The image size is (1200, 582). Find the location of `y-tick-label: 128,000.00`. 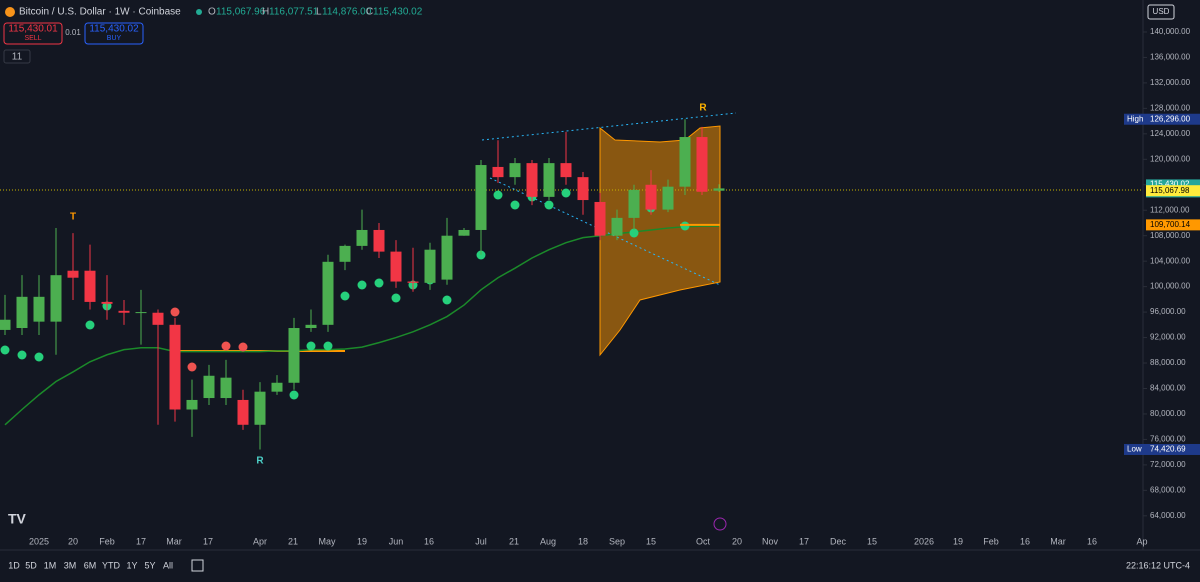

y-tick-label: 128,000.00 is located at coordinates (1170, 107).